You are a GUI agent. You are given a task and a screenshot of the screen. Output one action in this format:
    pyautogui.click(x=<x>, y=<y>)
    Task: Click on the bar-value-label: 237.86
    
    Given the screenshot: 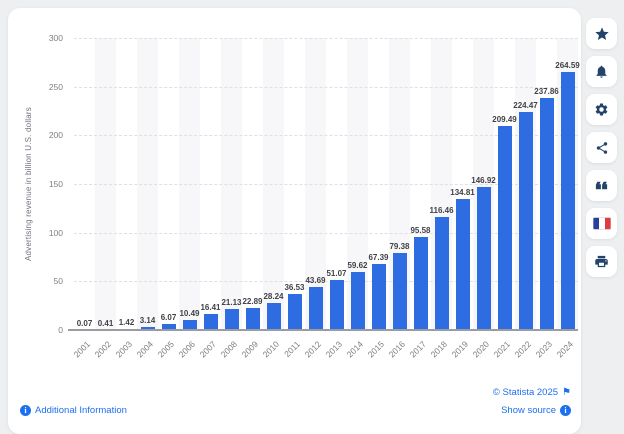 What is the action you would take?
    pyautogui.click(x=546, y=92)
    